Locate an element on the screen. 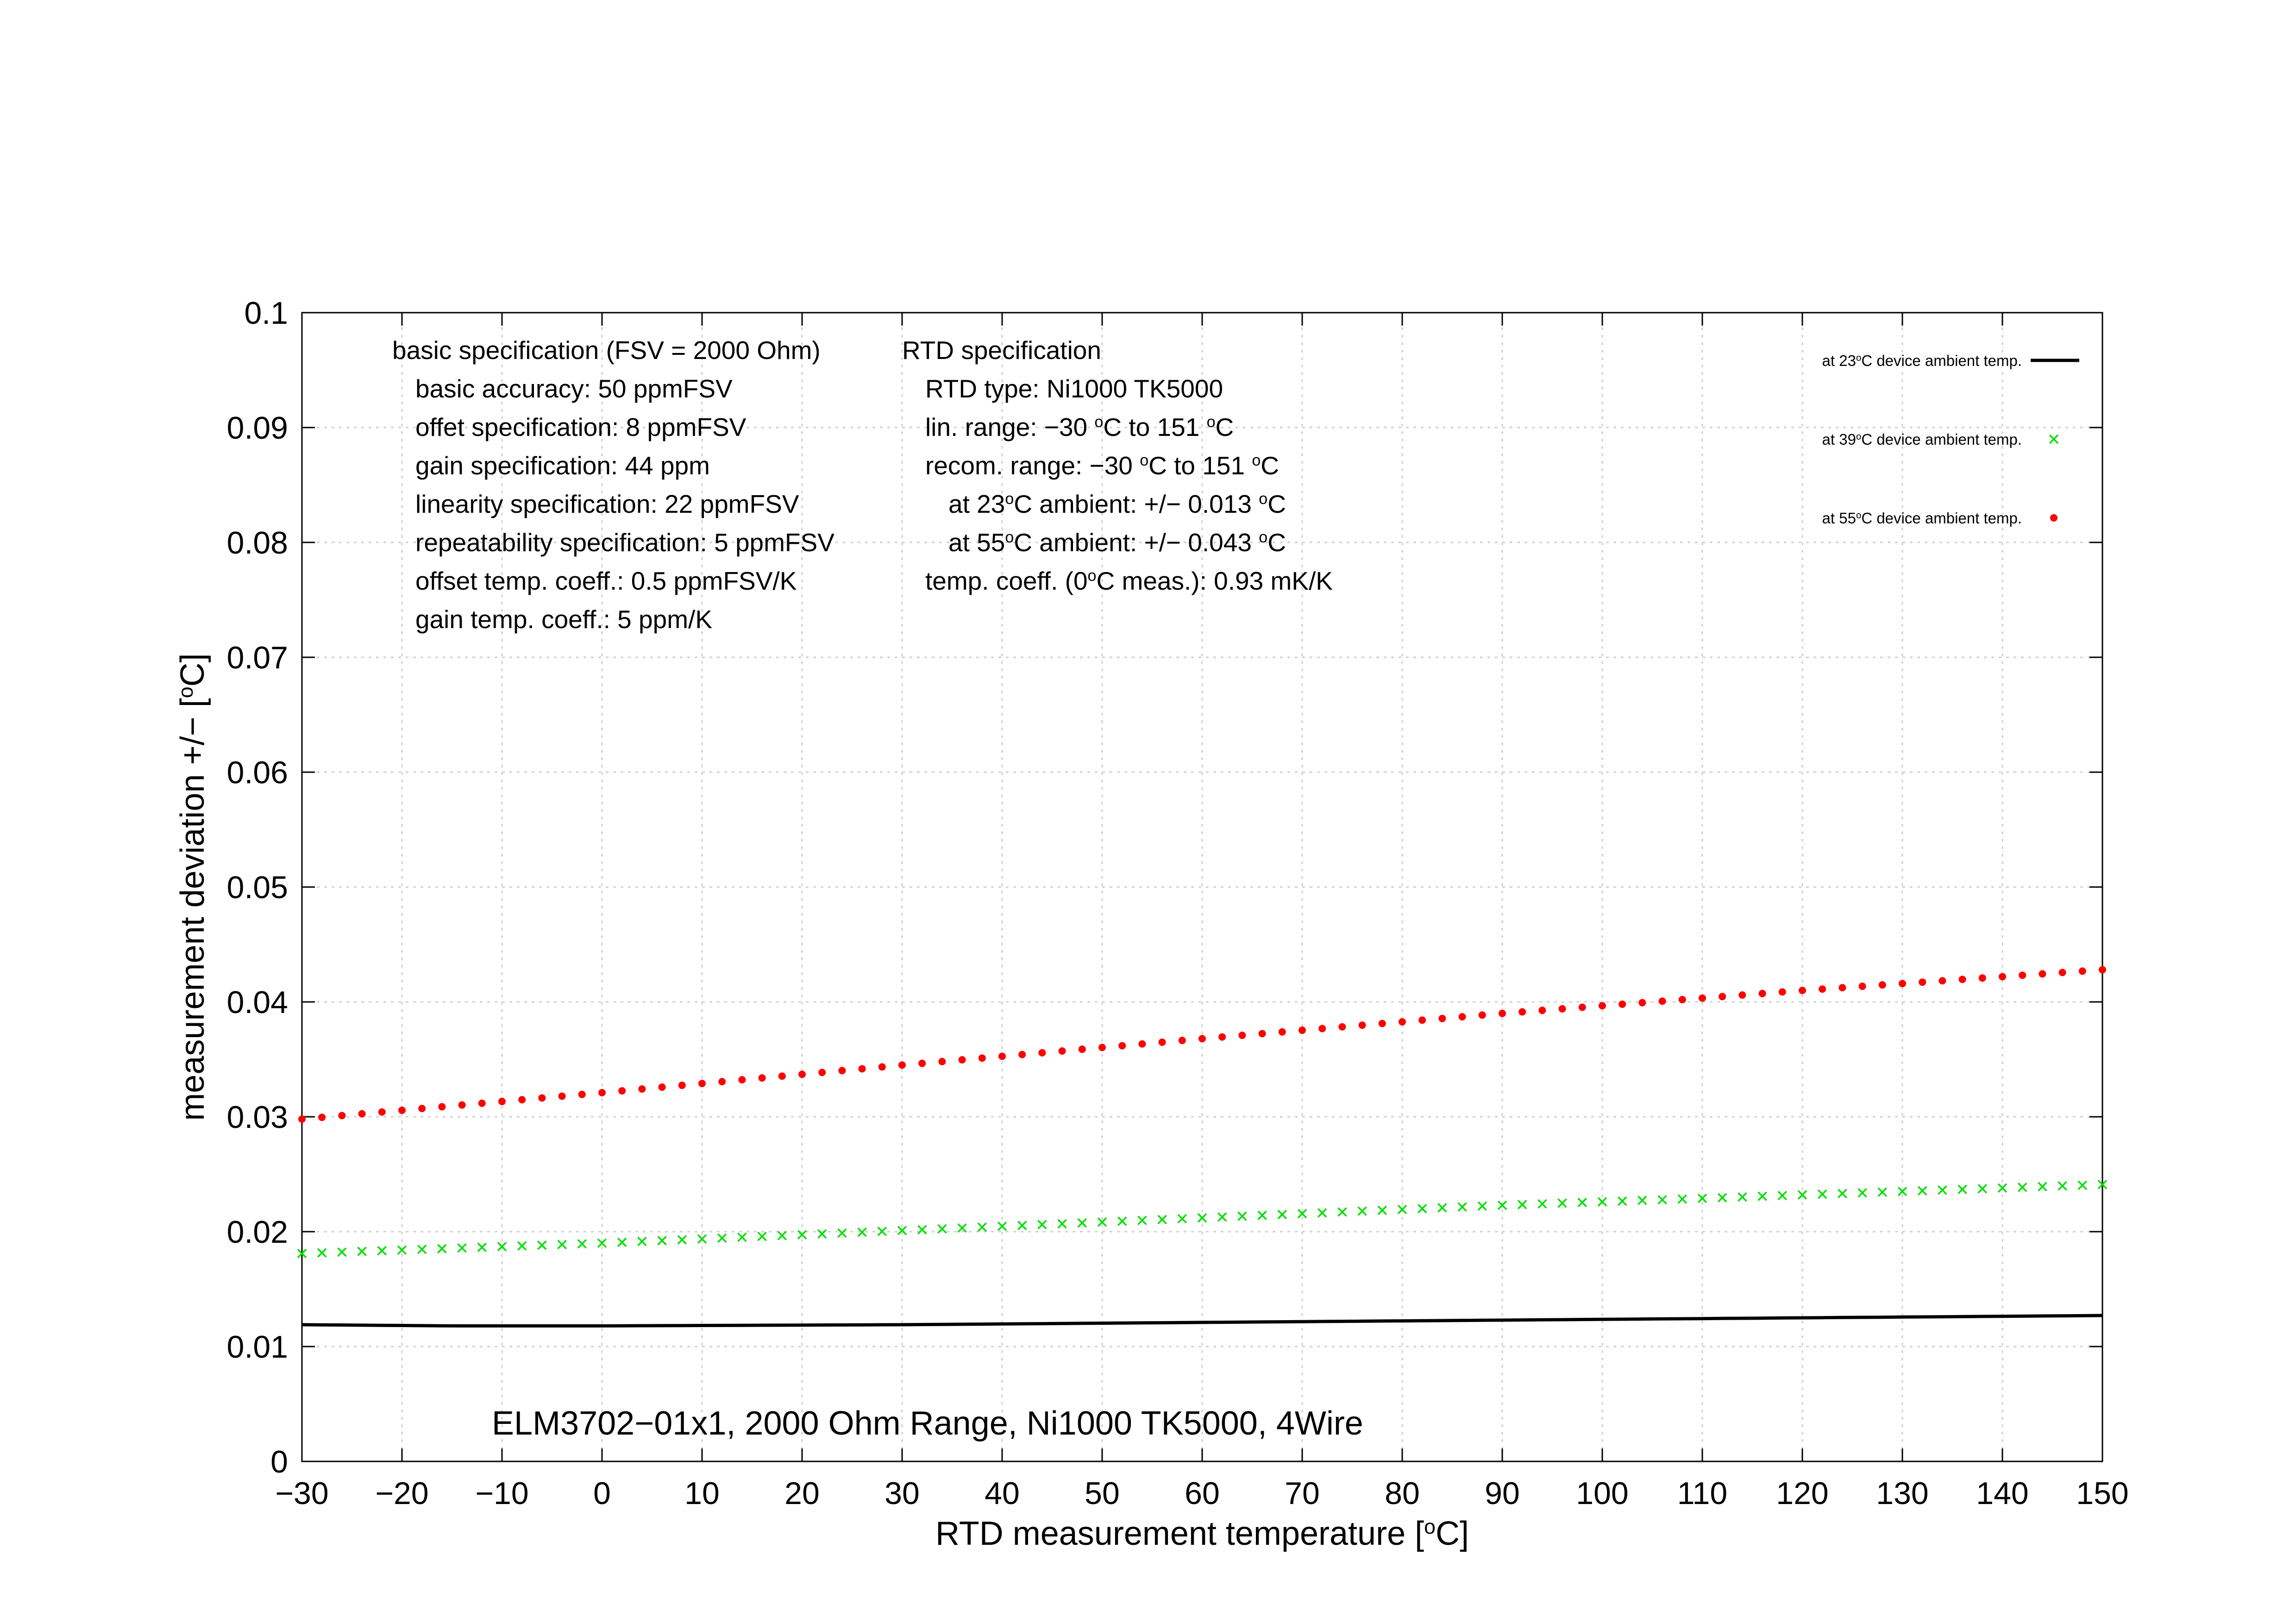 Image resolution: width=2296 pixels, height=1624 pixels. x-tick-label: 20 is located at coordinates (802, 1493).